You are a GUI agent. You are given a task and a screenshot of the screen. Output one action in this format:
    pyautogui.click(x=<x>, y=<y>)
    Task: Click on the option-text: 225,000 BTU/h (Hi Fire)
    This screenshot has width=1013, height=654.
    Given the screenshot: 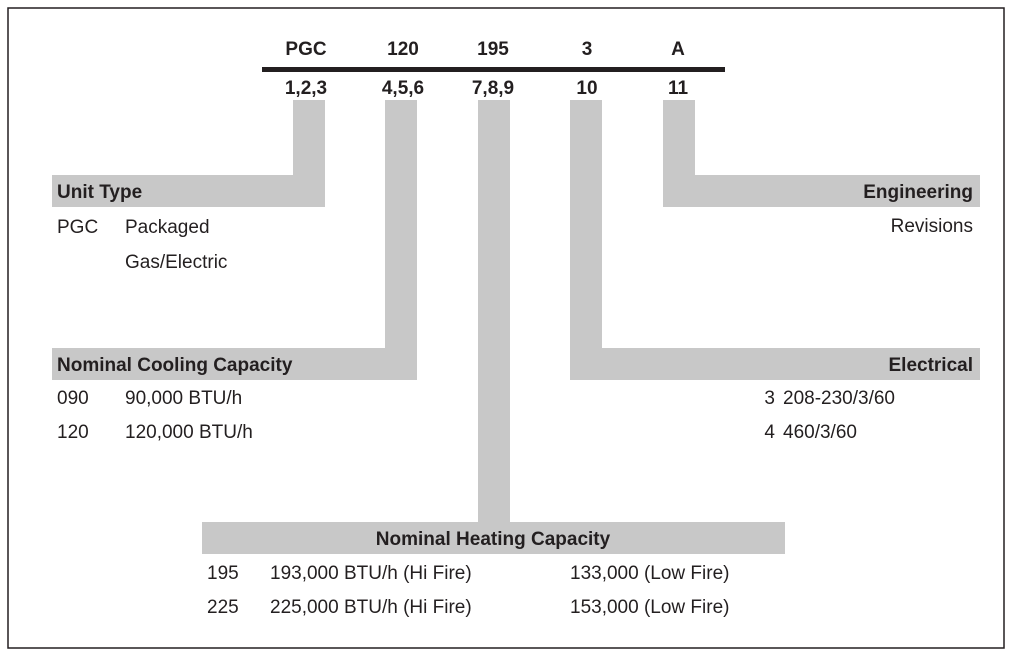 What is the action you would take?
    pyautogui.click(x=371, y=607)
    